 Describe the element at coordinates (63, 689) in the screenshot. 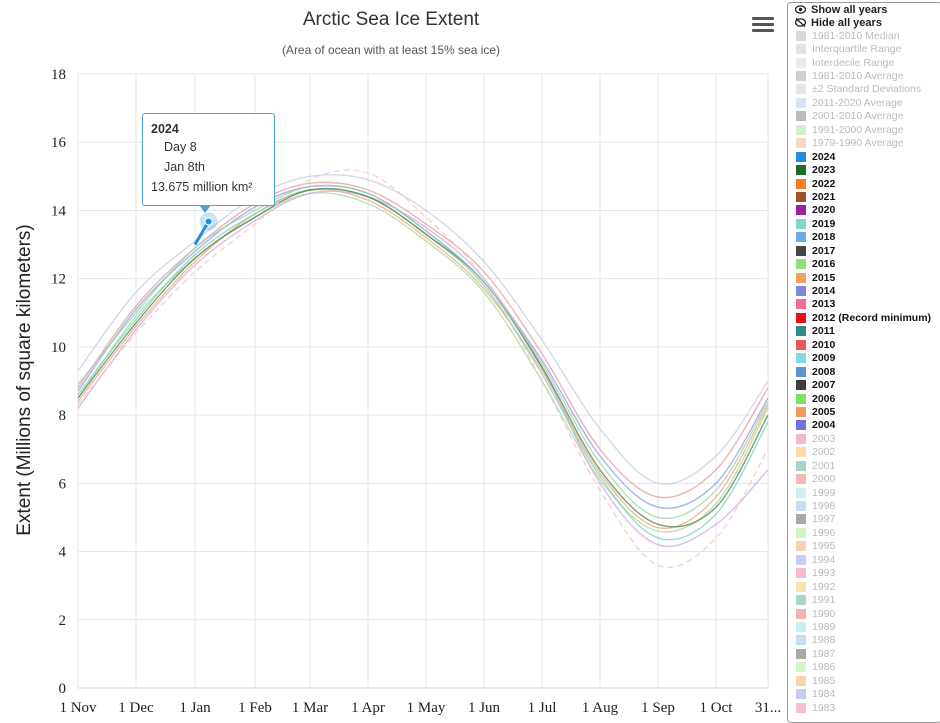

I see `y-tick-label: 0` at that location.